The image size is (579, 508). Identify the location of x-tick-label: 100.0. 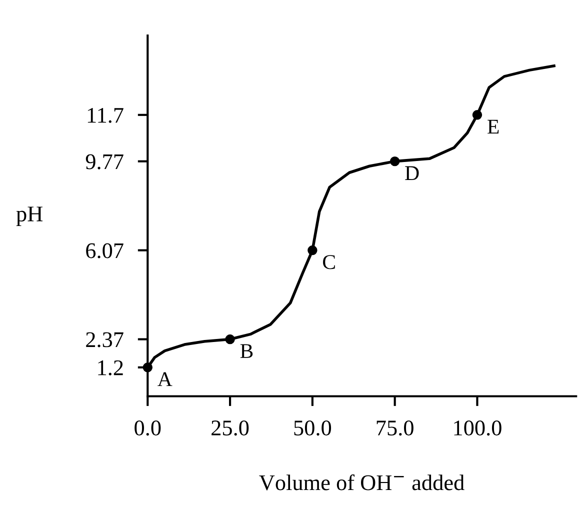
(478, 428).